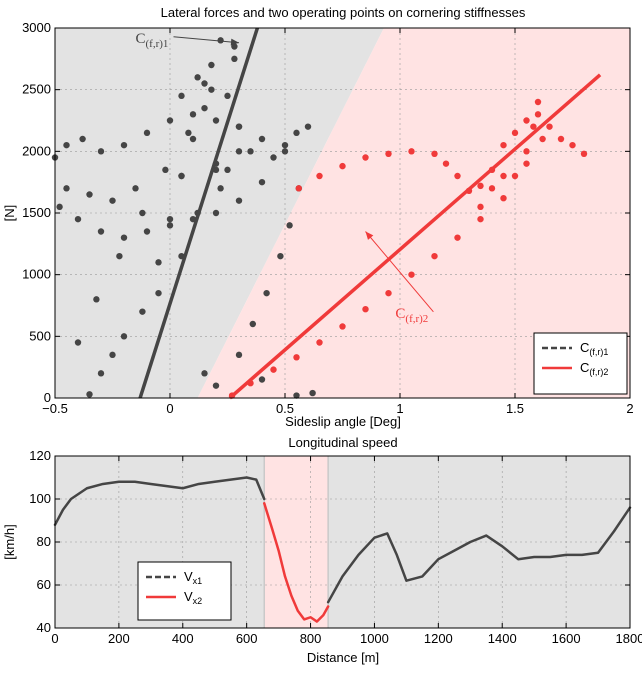 The image size is (642, 673). What do you see at coordinates (206, 40) in the screenshot?
I see `top-annotation-arrow` at bounding box center [206, 40].